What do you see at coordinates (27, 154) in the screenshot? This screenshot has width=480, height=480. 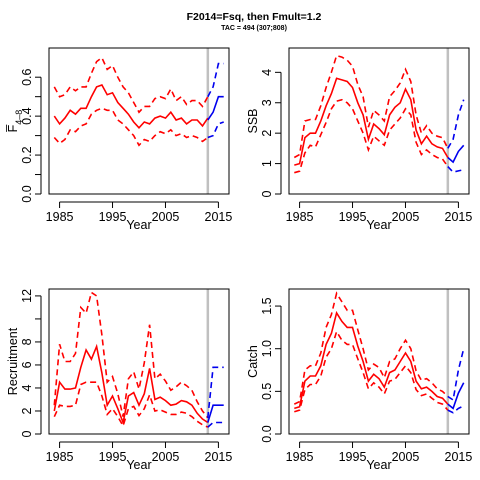 I see `y-tick-label: 0.2` at bounding box center [27, 154].